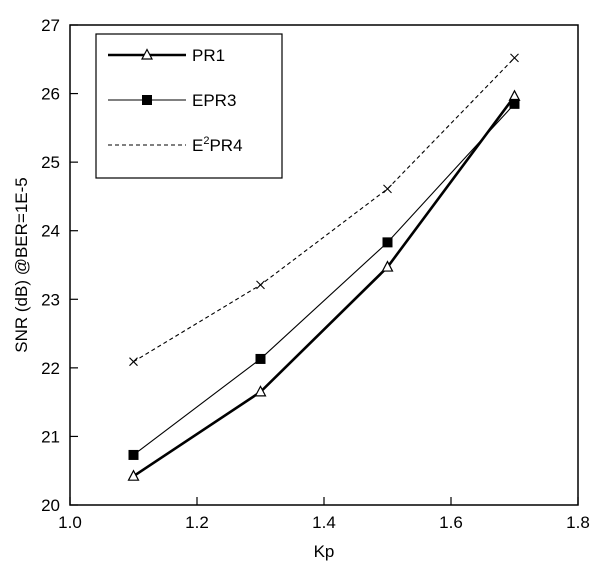 Image resolution: width=593 pixels, height=563 pixels. Describe the element at coordinates (50, 94) in the screenshot. I see `y-tick-label: 26` at that location.